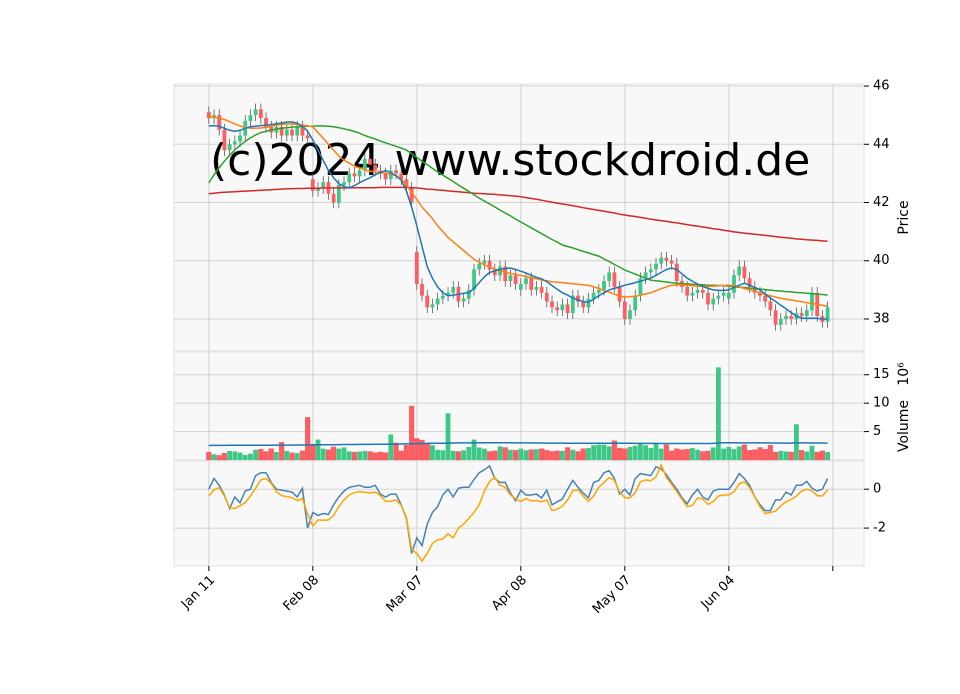 The height and width of the screenshot is (694, 960). I want to click on y-tick-label: 5, so click(877, 431).